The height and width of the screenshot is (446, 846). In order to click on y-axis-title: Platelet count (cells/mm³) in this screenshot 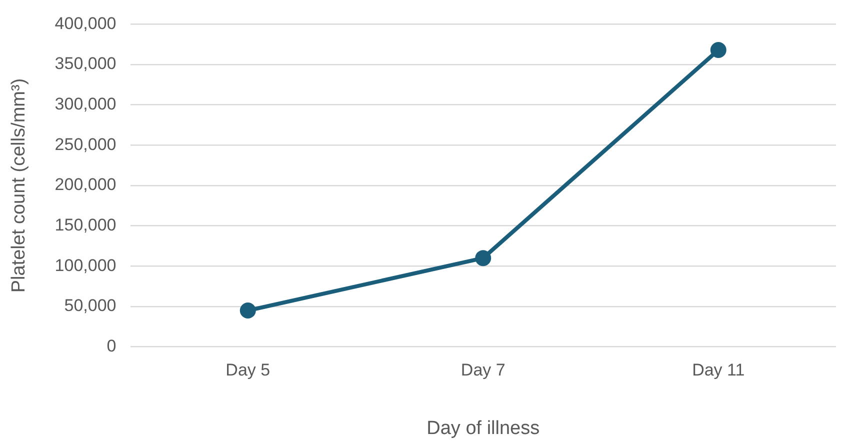, I will do `click(19, 185)`.